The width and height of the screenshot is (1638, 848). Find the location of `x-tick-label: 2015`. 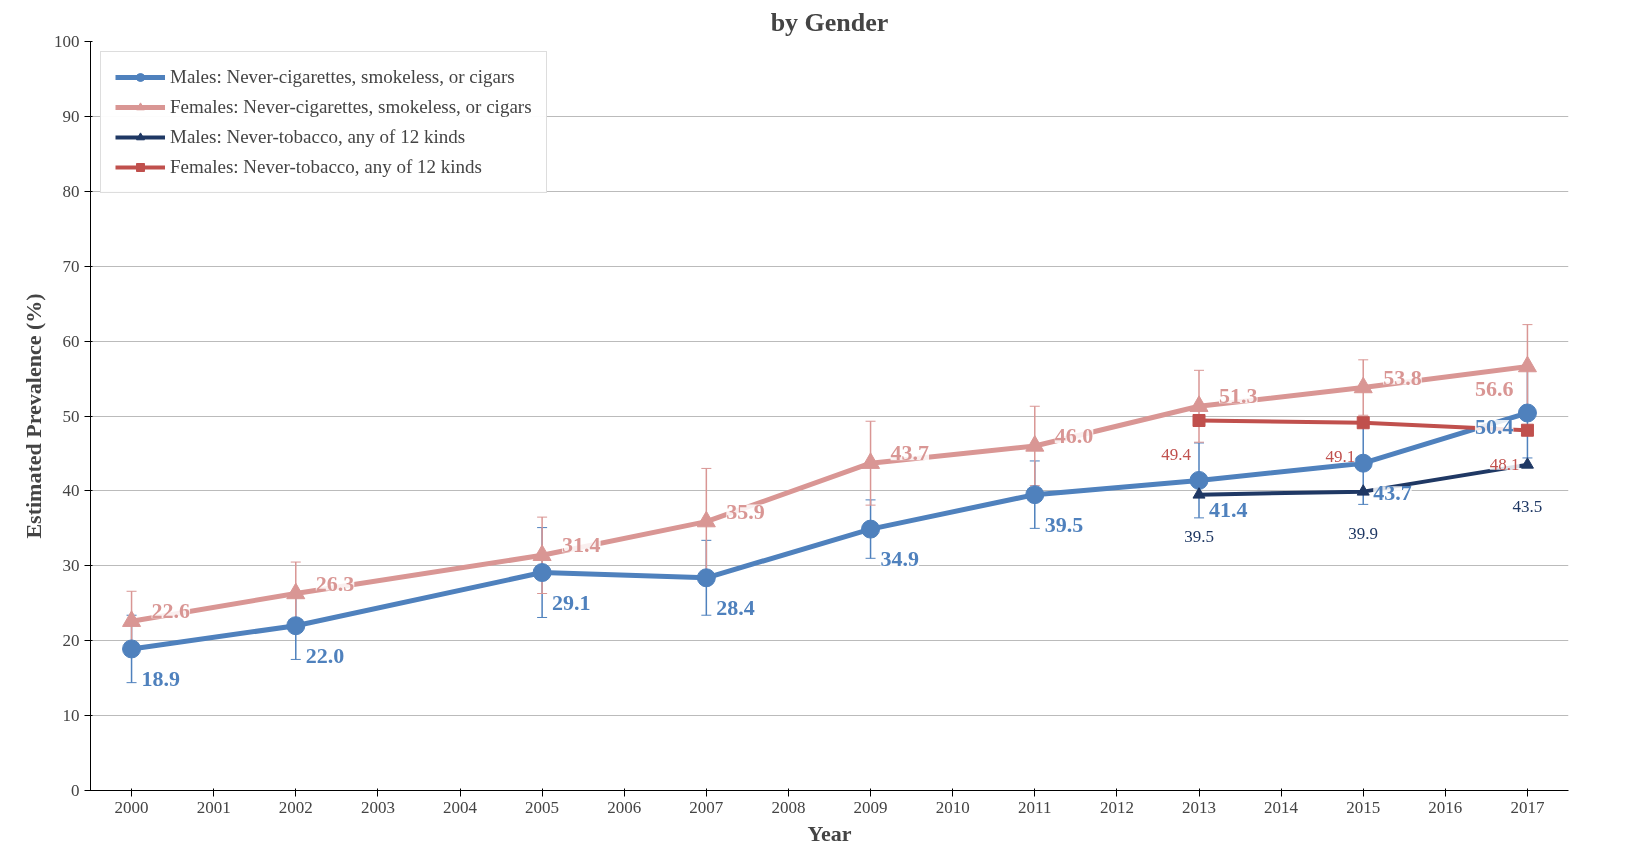

x-tick-label: 2015 is located at coordinates (1363, 807).